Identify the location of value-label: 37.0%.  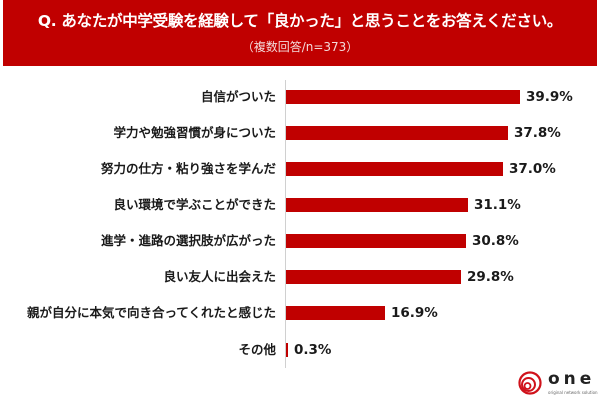
(532, 169).